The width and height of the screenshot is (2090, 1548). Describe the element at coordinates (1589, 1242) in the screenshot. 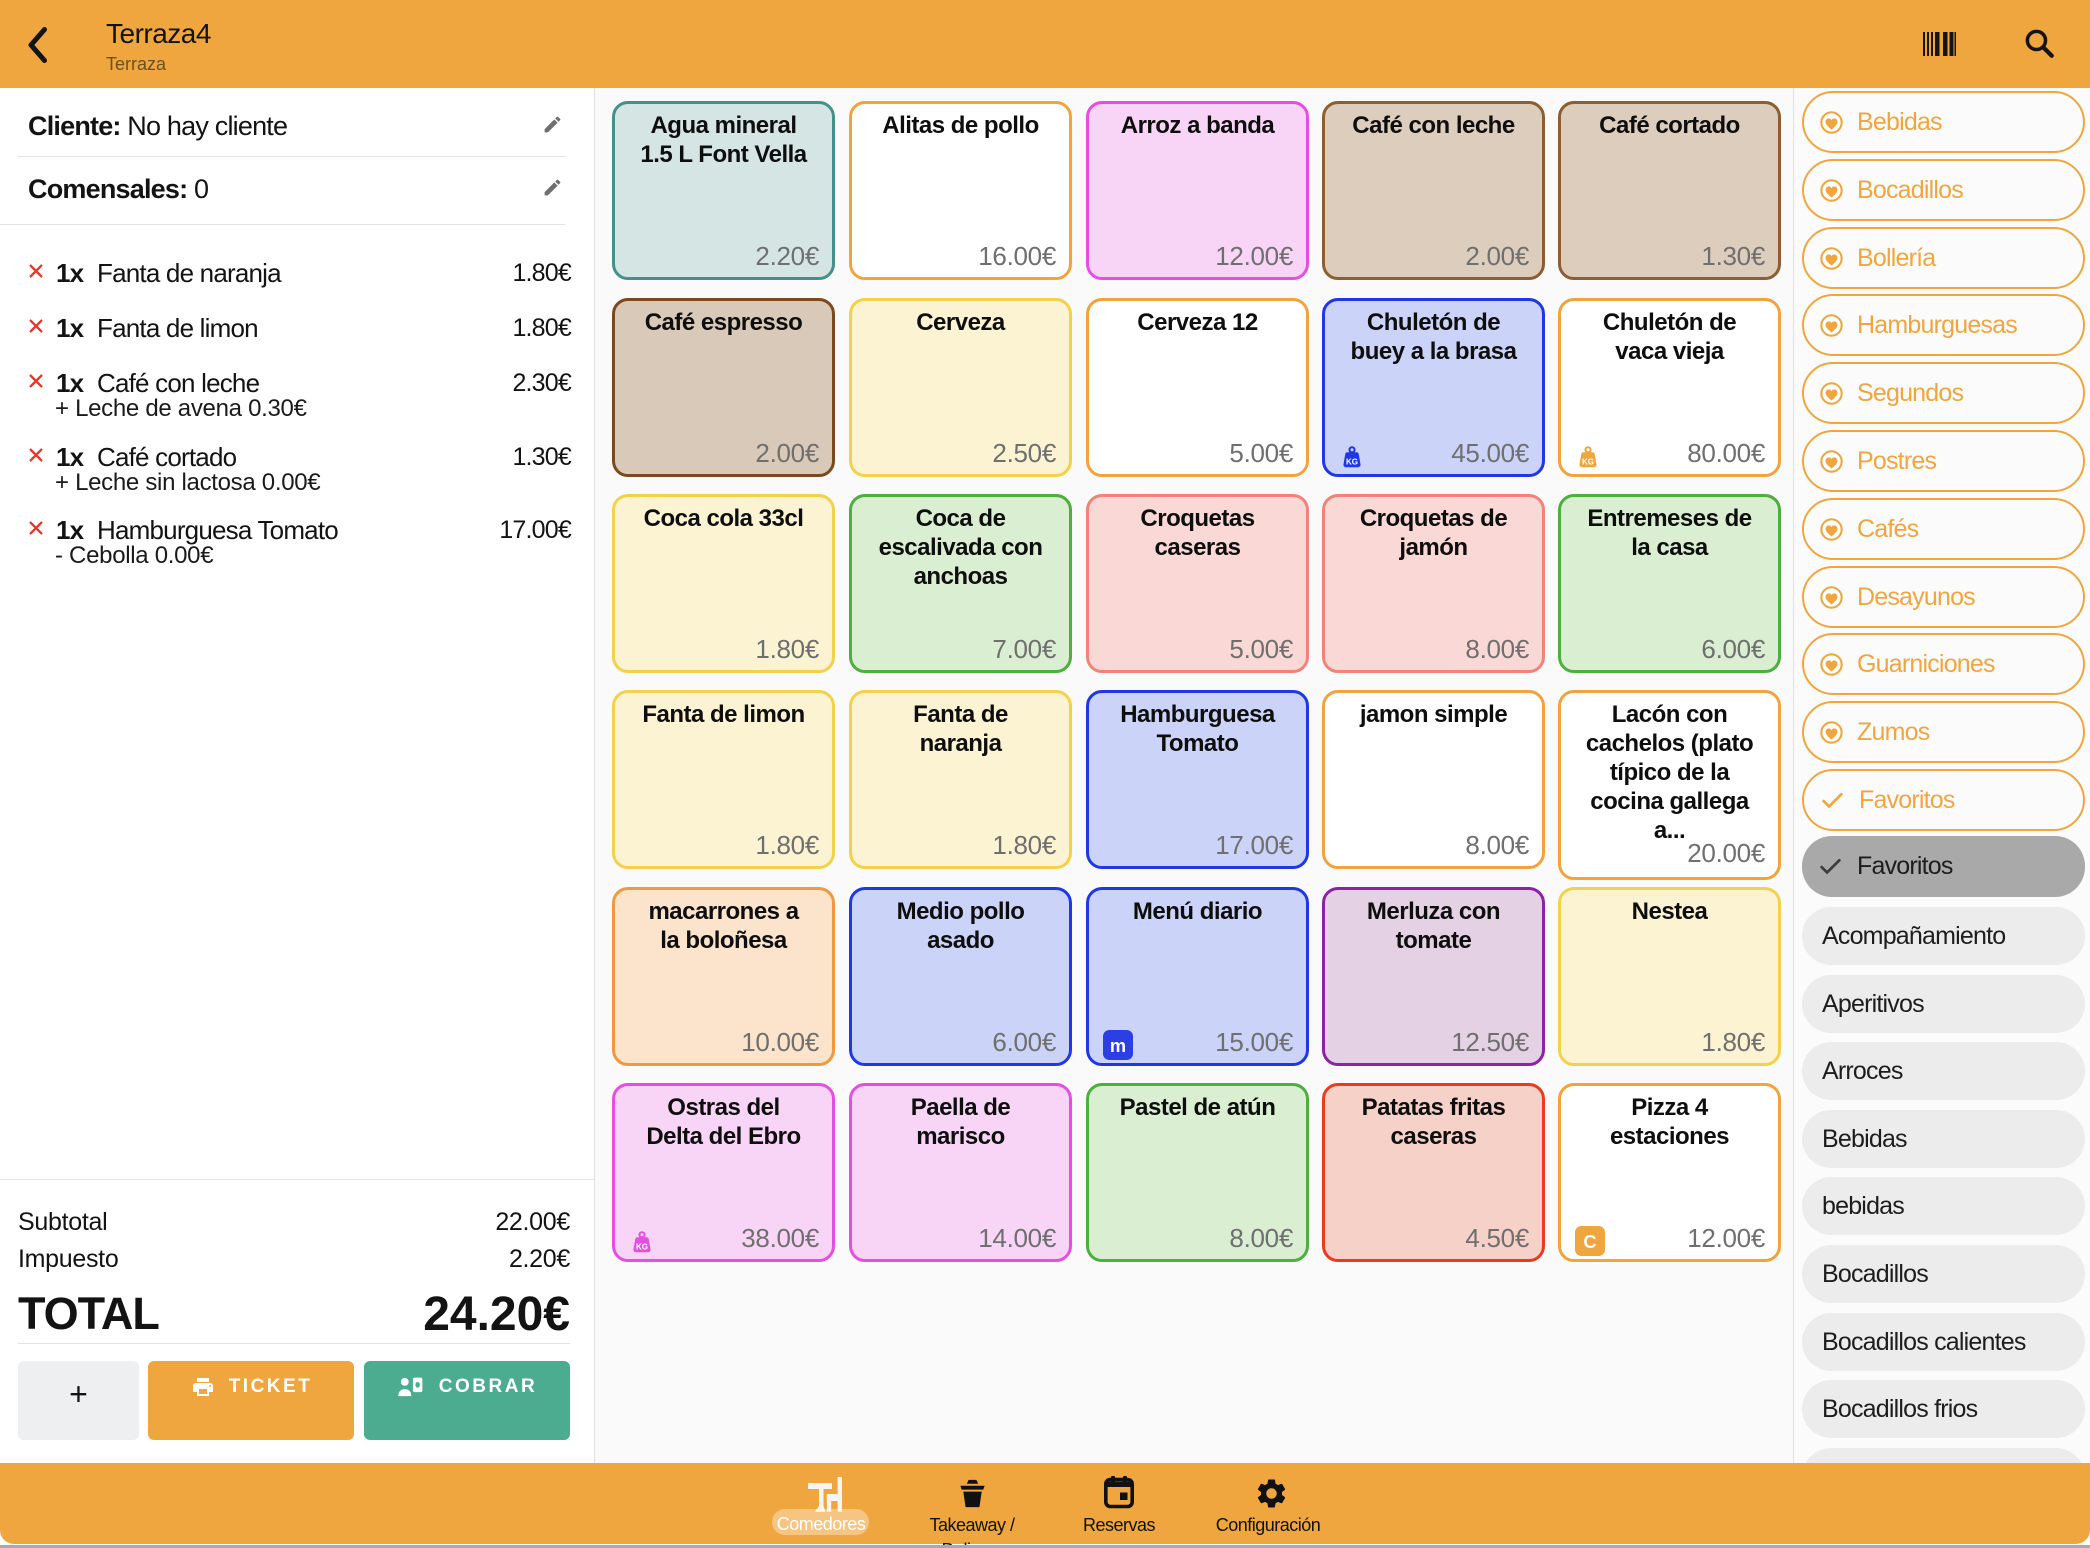

I see `svg-text: C` at that location.